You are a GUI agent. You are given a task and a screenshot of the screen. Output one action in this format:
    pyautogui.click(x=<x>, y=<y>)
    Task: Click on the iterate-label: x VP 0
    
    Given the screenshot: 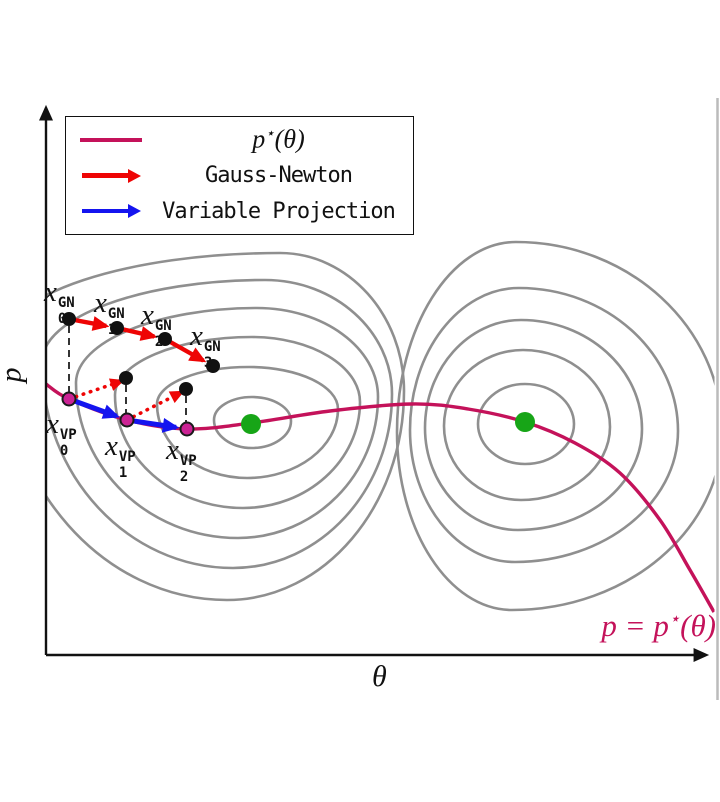 What is the action you would take?
    pyautogui.click(x=61, y=433)
    